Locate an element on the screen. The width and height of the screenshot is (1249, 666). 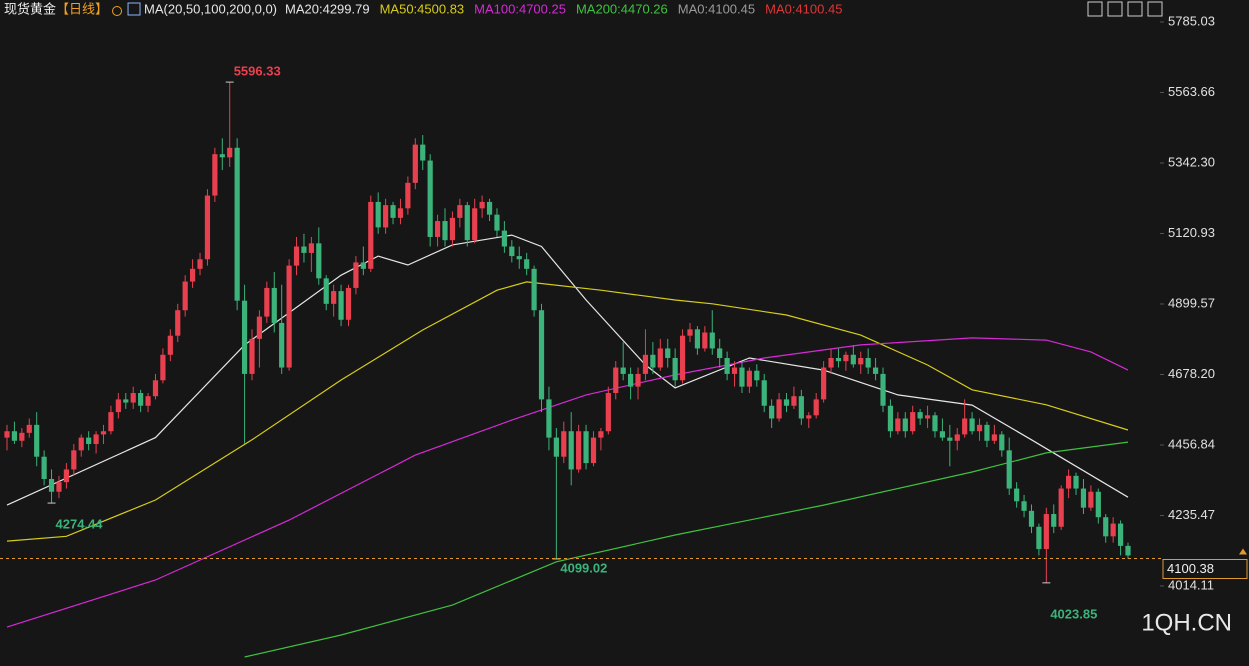
y-tick-label: 4899.57 is located at coordinates (1191, 302).